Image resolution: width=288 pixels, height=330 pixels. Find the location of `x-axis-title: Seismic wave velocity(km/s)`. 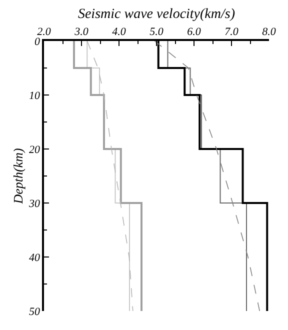

x-axis-title: Seismic wave velocity(km/s) is located at coordinates (157, 14).